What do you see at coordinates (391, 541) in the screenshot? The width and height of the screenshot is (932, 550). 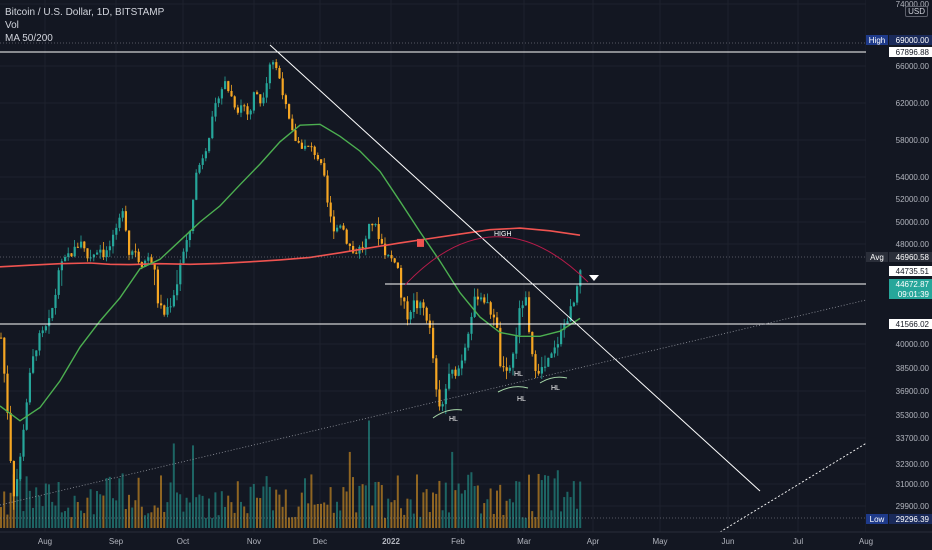 I see `time-tick-label: 2022` at bounding box center [391, 541].